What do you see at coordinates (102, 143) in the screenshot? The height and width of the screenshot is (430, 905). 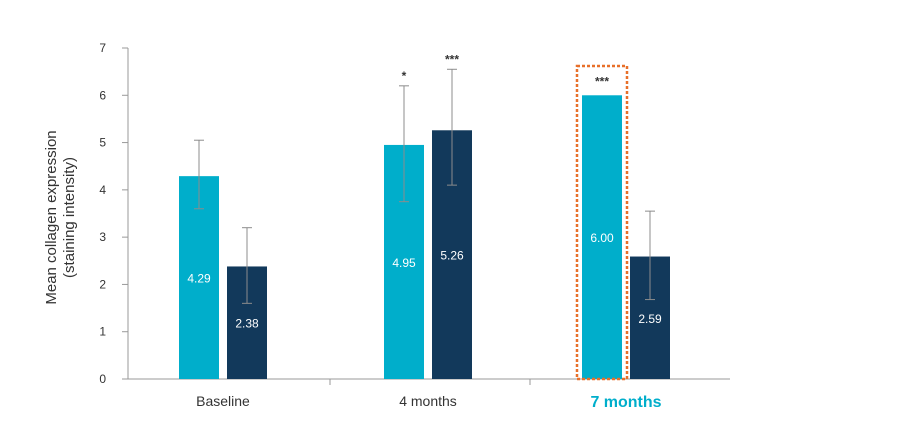 I see `y-tick-label: 5` at bounding box center [102, 143].